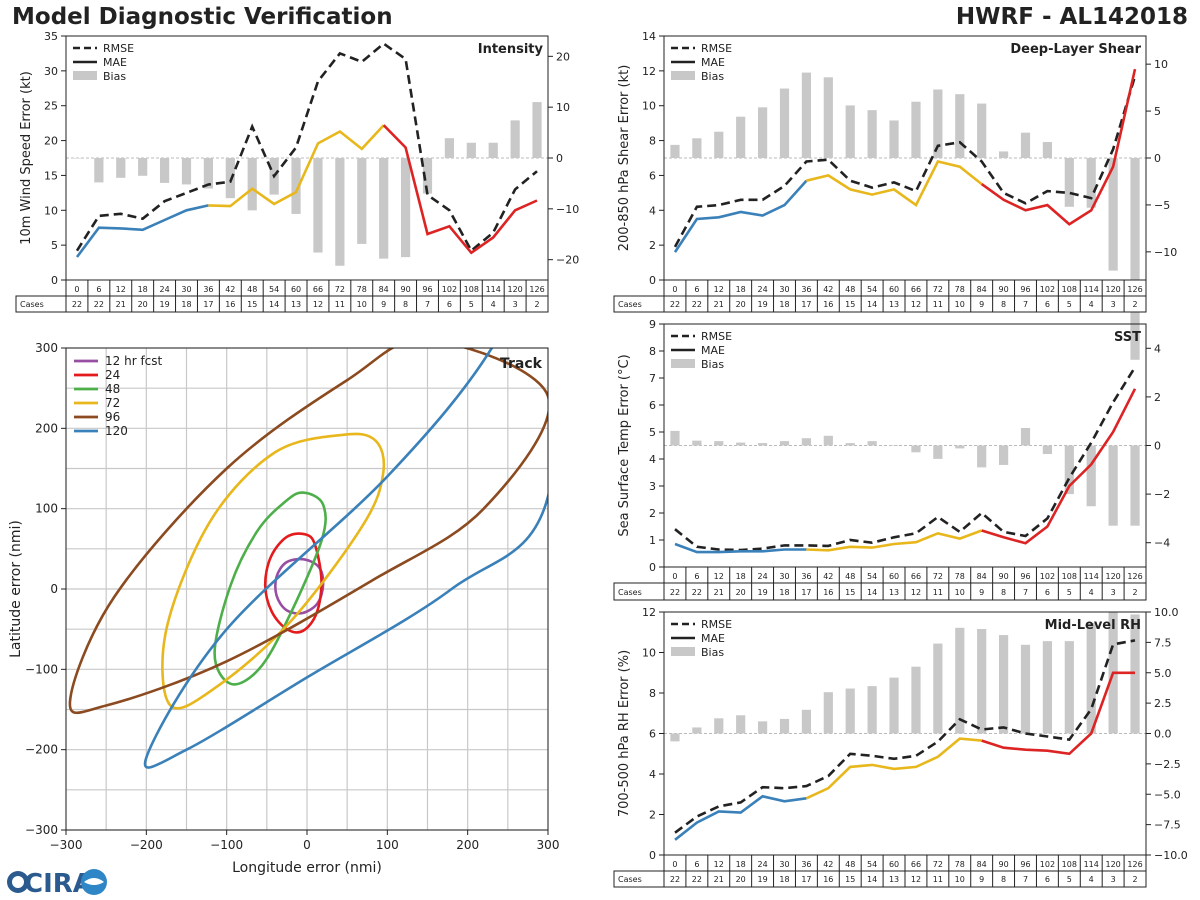 The image size is (1200, 900). I want to click on rh-ytick-label: 12, so click(649, 612).